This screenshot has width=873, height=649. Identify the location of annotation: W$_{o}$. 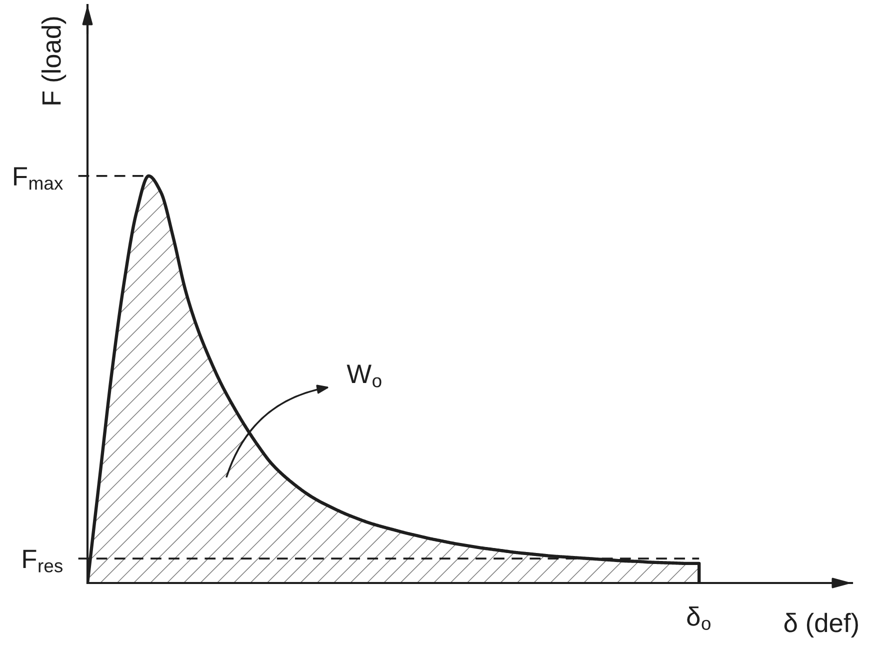
(364, 376).